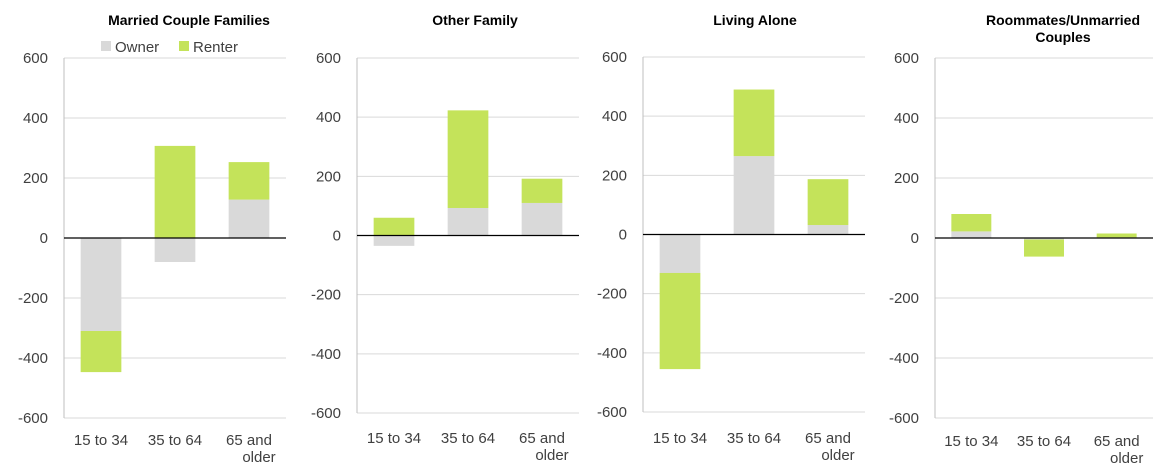  What do you see at coordinates (215, 47) in the screenshot?
I see `legend-renter-label: Renter` at bounding box center [215, 47].